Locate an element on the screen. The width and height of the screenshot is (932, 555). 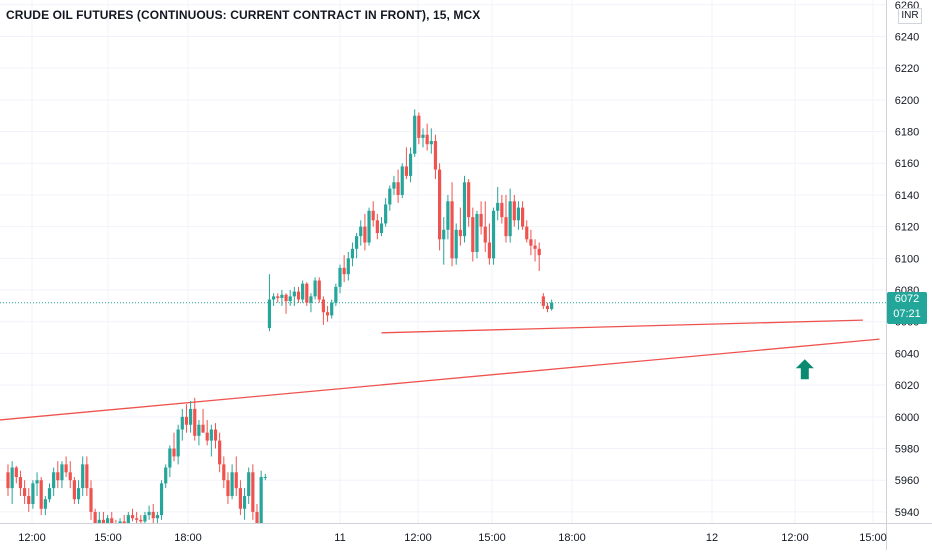
currency-label: INR is located at coordinates (910, 16).